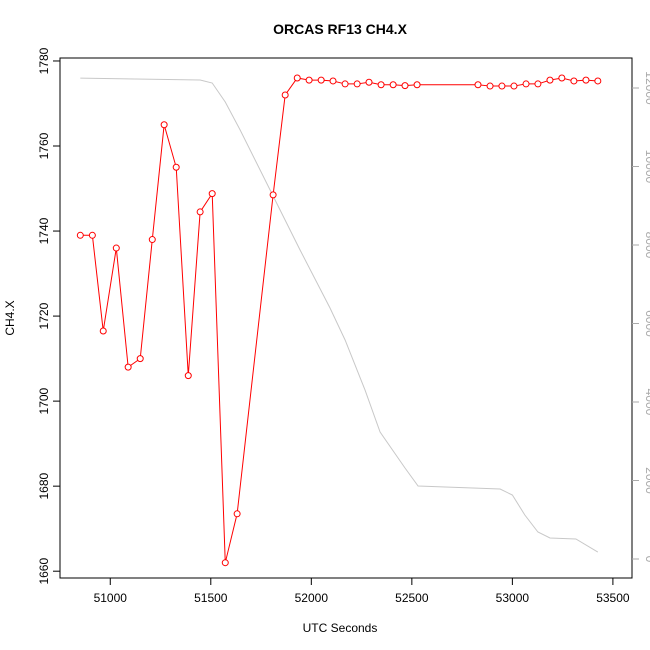 The image size is (650, 650). What do you see at coordinates (340, 628) in the screenshot?
I see `x-axis-label: UTC Seconds` at bounding box center [340, 628].